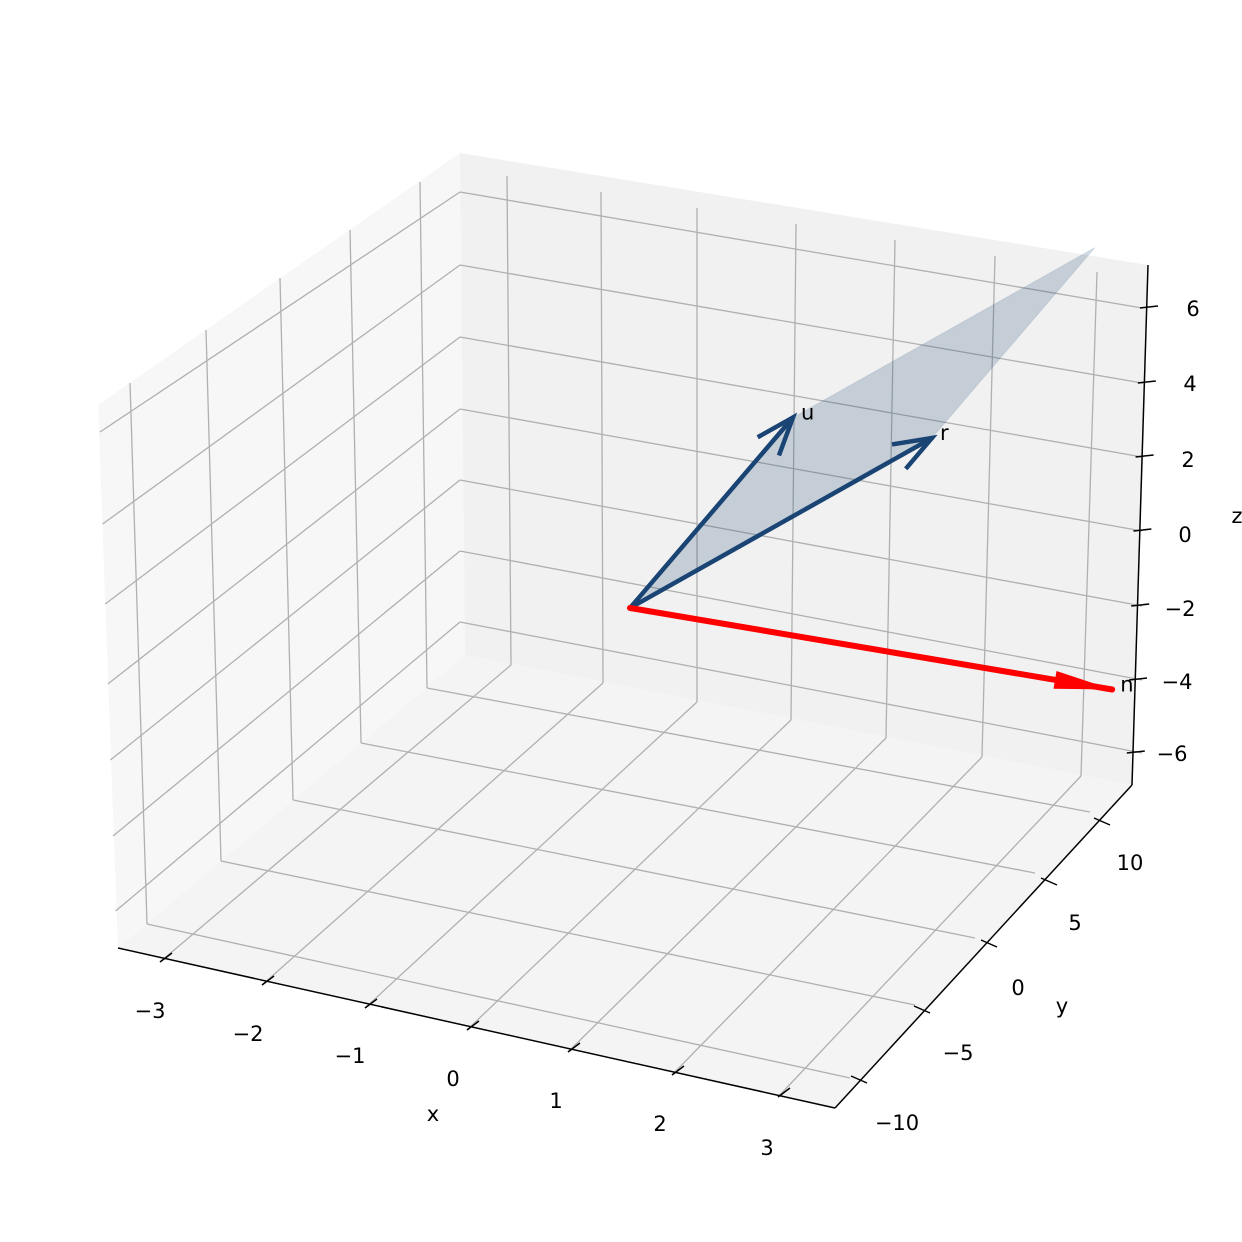  I want to click on y-tick-label: 10, so click(1130, 863).